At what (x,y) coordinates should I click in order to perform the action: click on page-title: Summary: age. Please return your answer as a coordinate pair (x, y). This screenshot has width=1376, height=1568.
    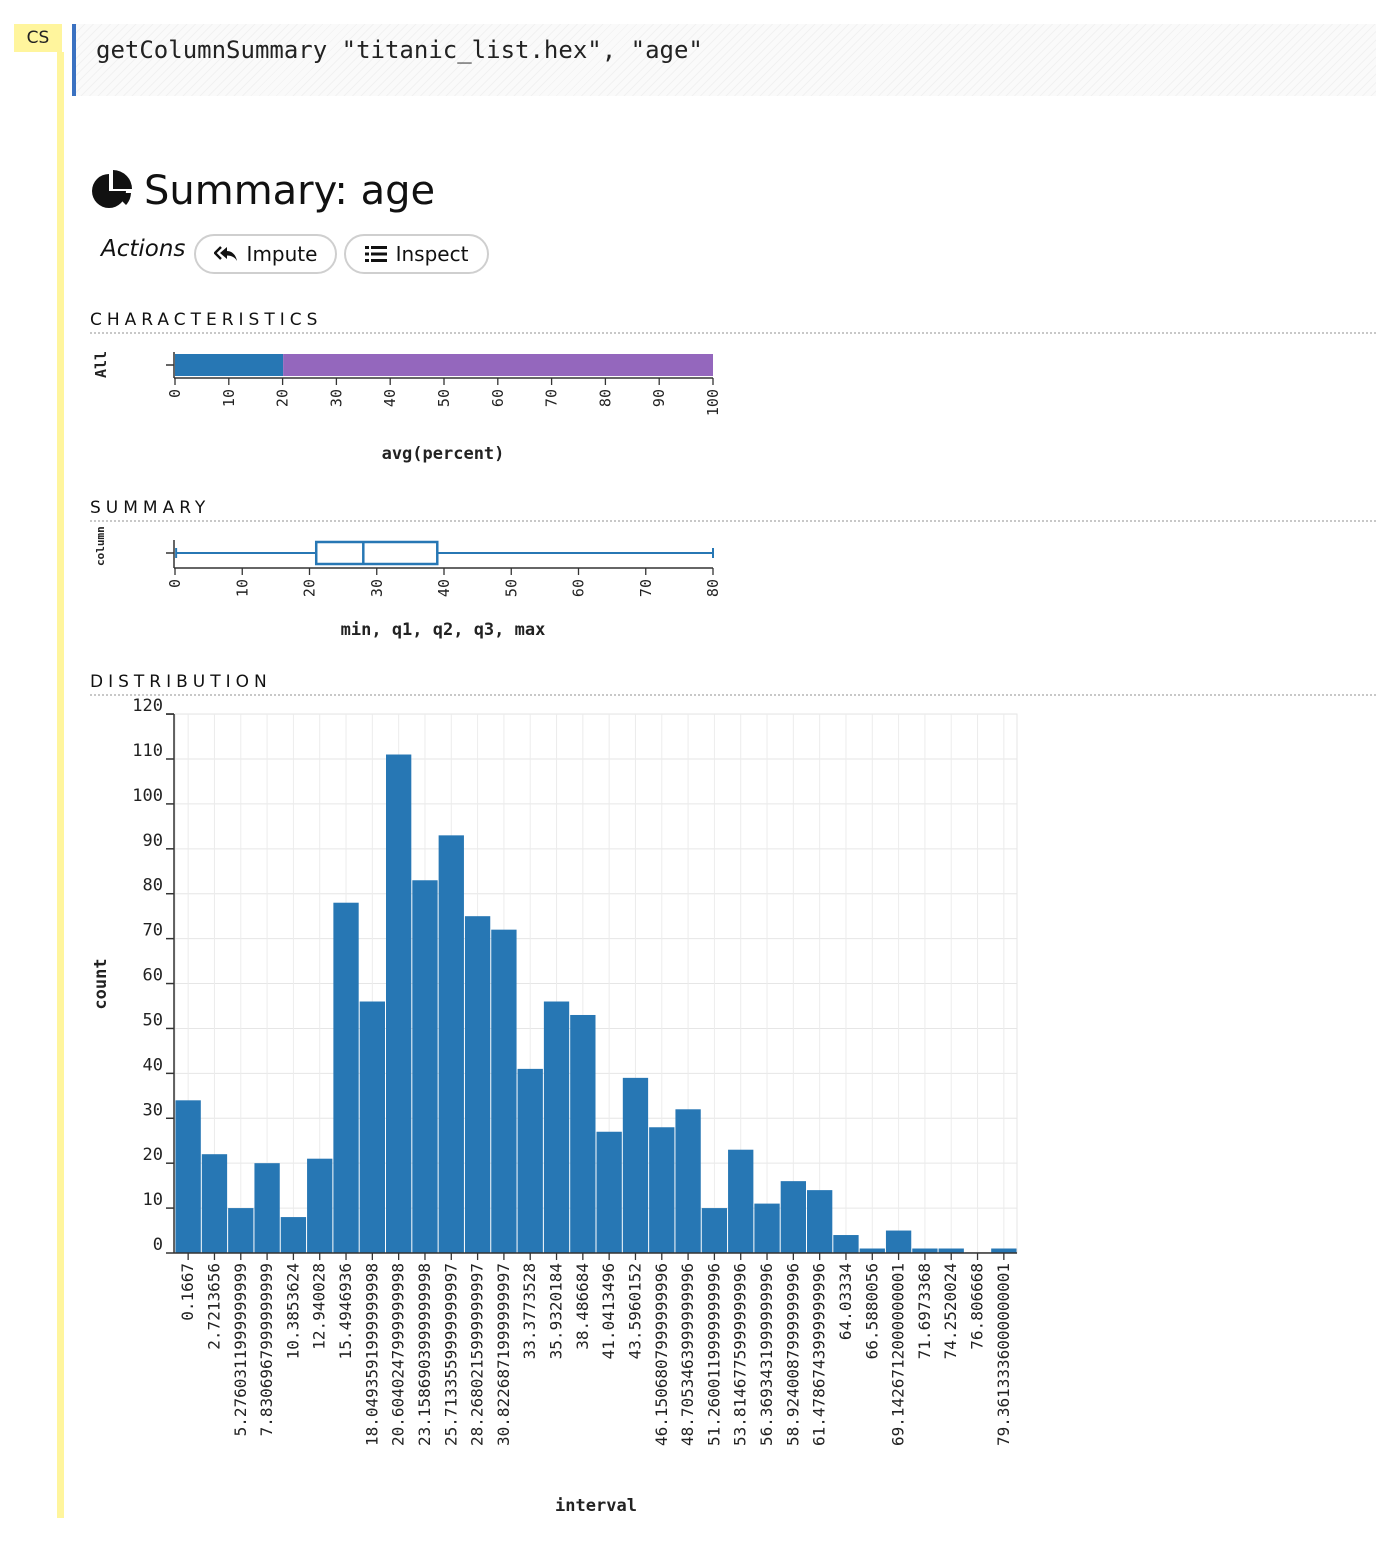
    Looking at the image, I should click on (262, 191).